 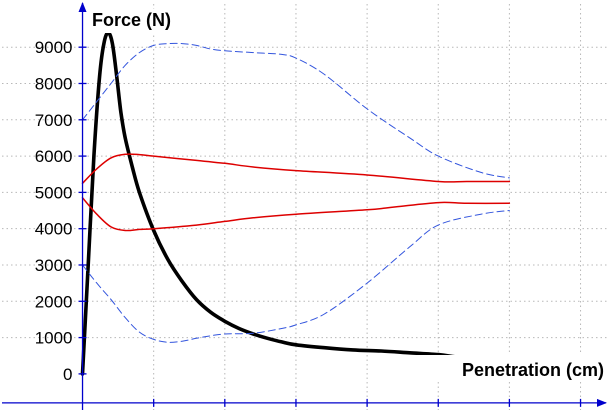 What do you see at coordinates (54, 265) in the screenshot?
I see `y-tick-label: 3000` at bounding box center [54, 265].